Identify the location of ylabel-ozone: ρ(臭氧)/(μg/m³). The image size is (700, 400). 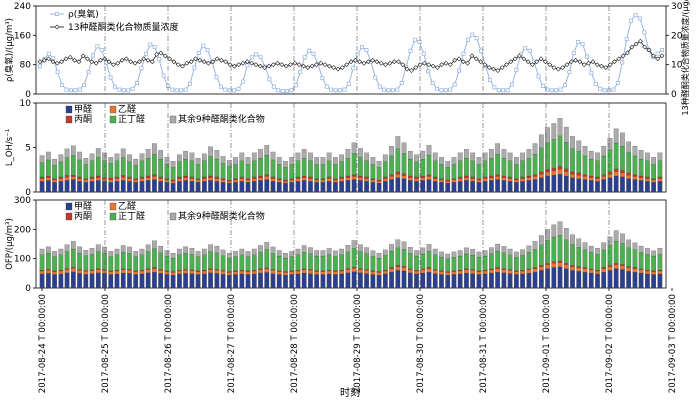
(9, 50).